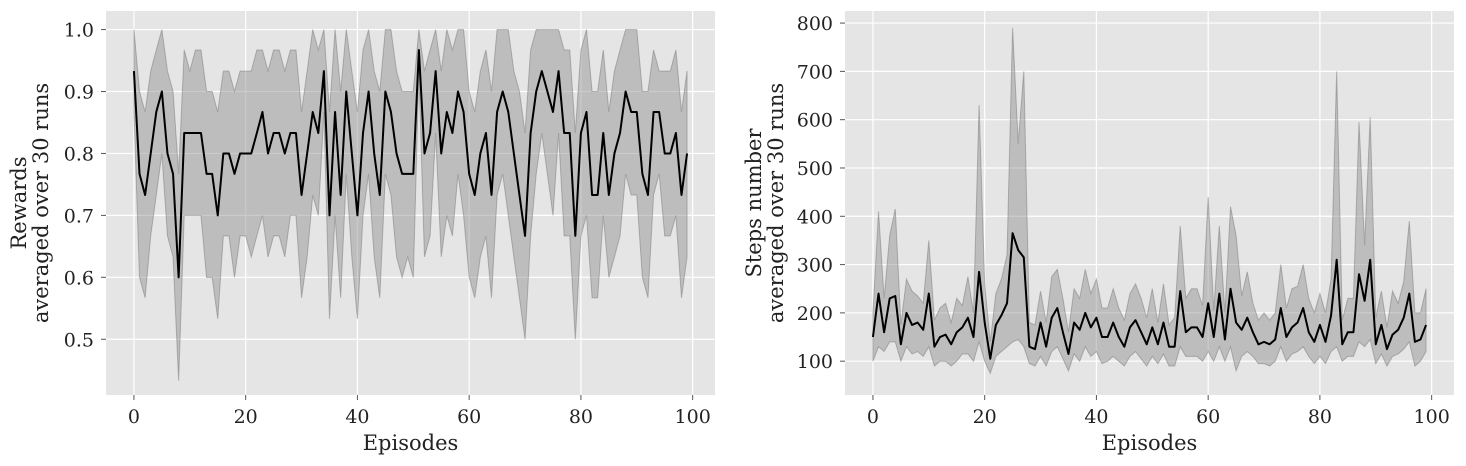 Image resolution: width=1466 pixels, height=466 pixels. Describe the element at coordinates (815, 362) in the screenshot. I see `y-tick-label: 100` at that location.